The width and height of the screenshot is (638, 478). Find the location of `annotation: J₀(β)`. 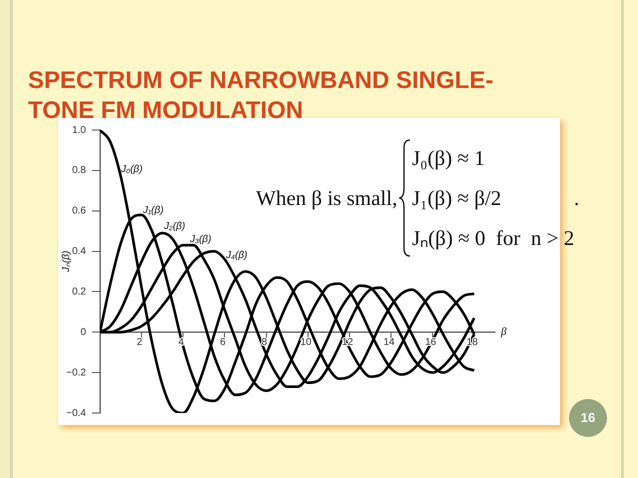

annotation: J₀(β) is located at coordinates (132, 169).